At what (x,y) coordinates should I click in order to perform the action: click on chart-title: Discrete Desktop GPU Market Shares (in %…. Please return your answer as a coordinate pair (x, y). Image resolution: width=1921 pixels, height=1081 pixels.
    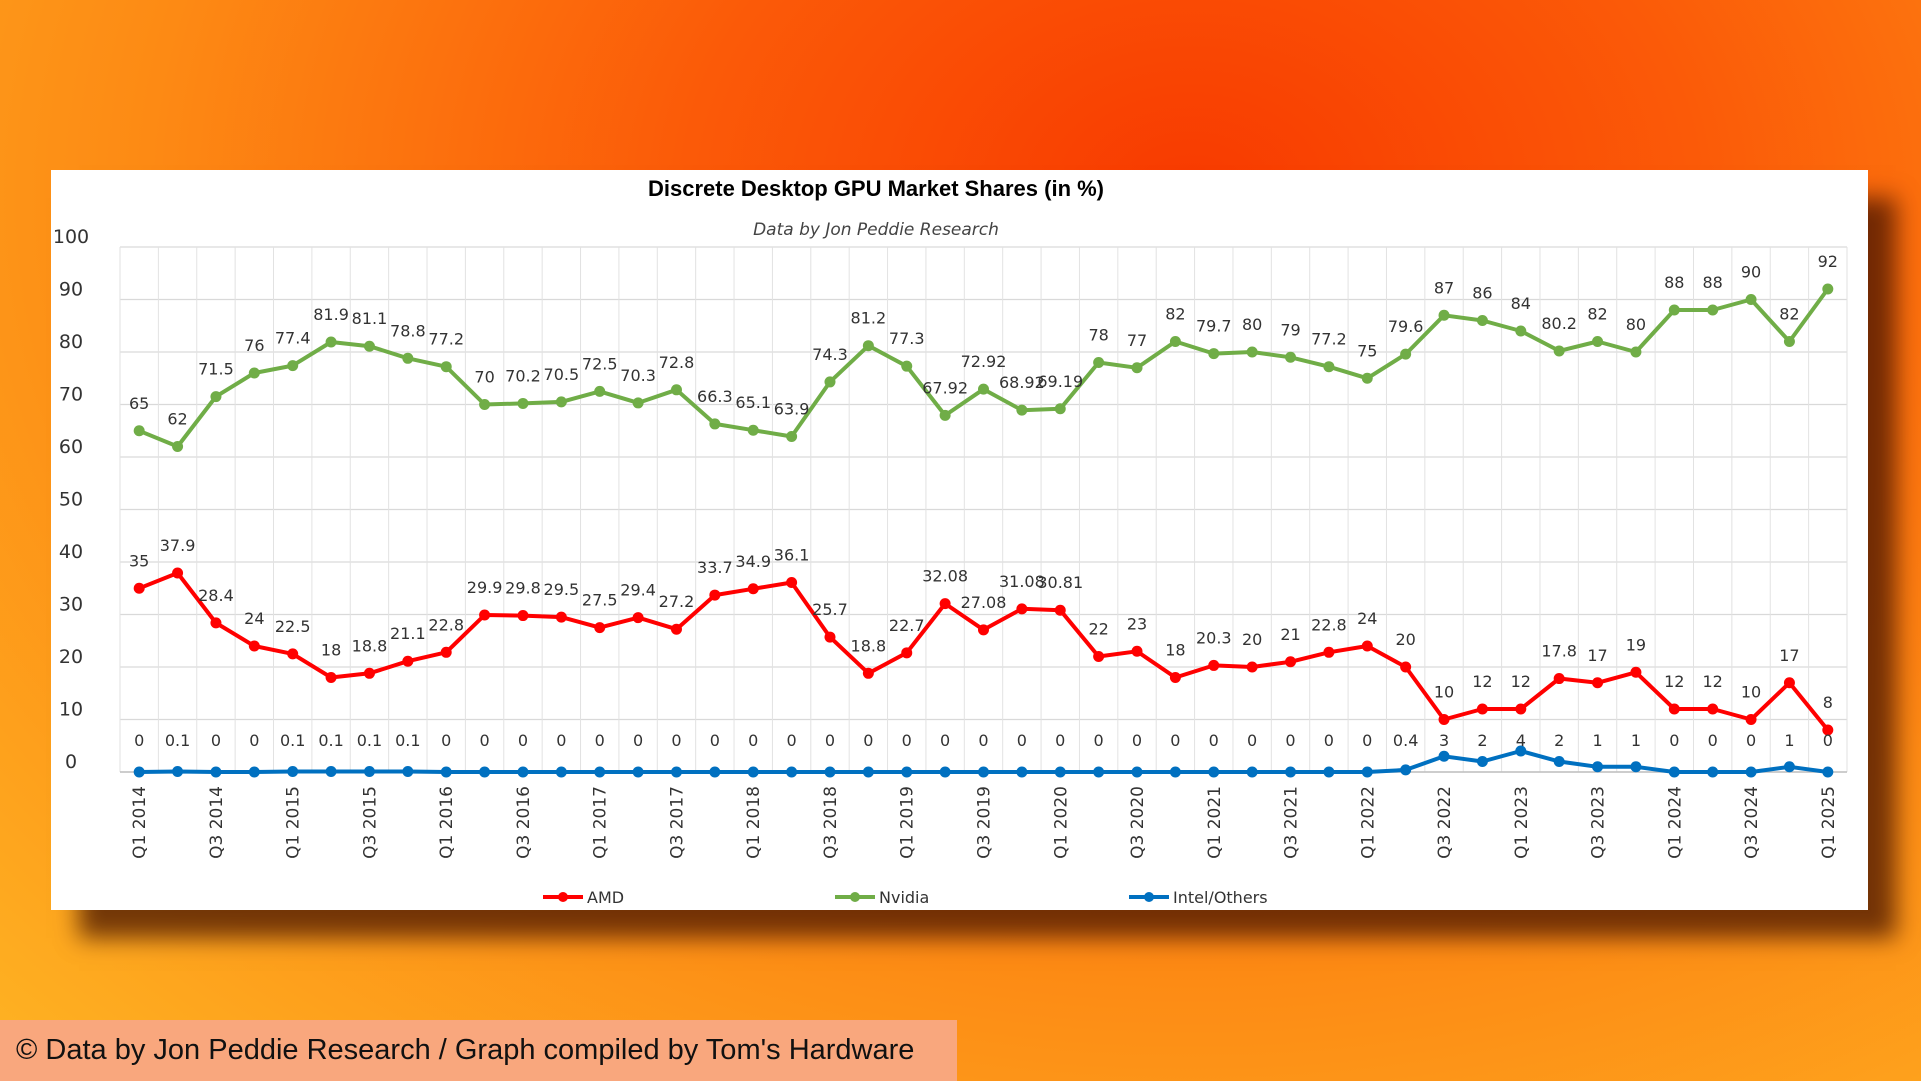
    Looking at the image, I should click on (876, 188).